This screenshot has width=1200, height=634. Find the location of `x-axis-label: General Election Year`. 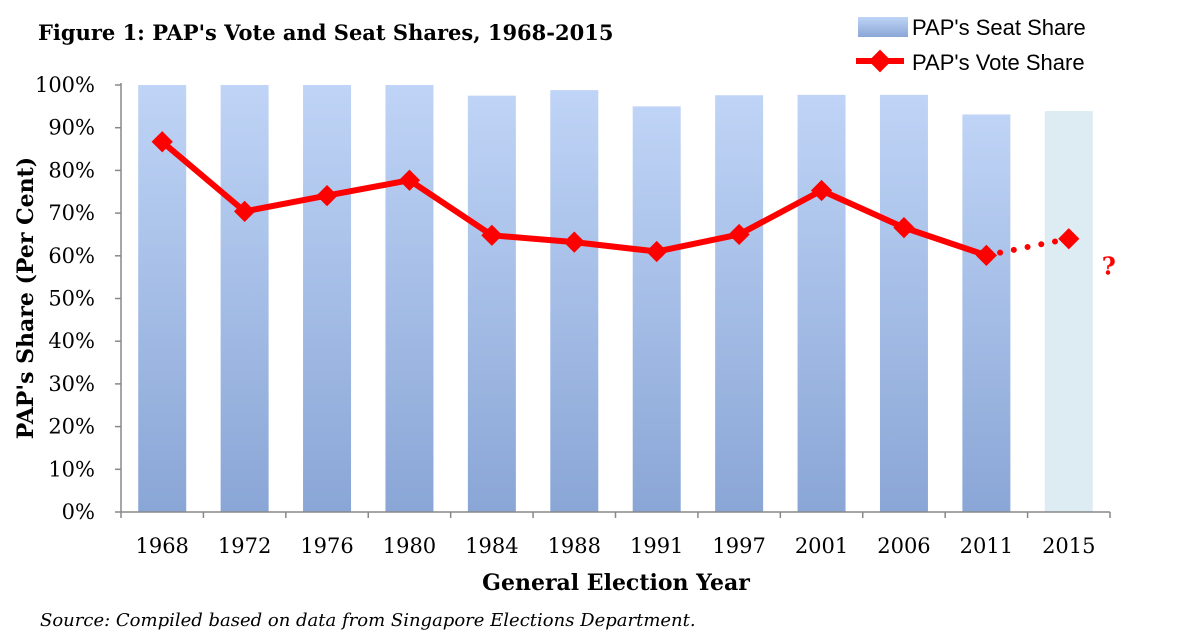

x-axis-label: General Election Year is located at coordinates (616, 583).